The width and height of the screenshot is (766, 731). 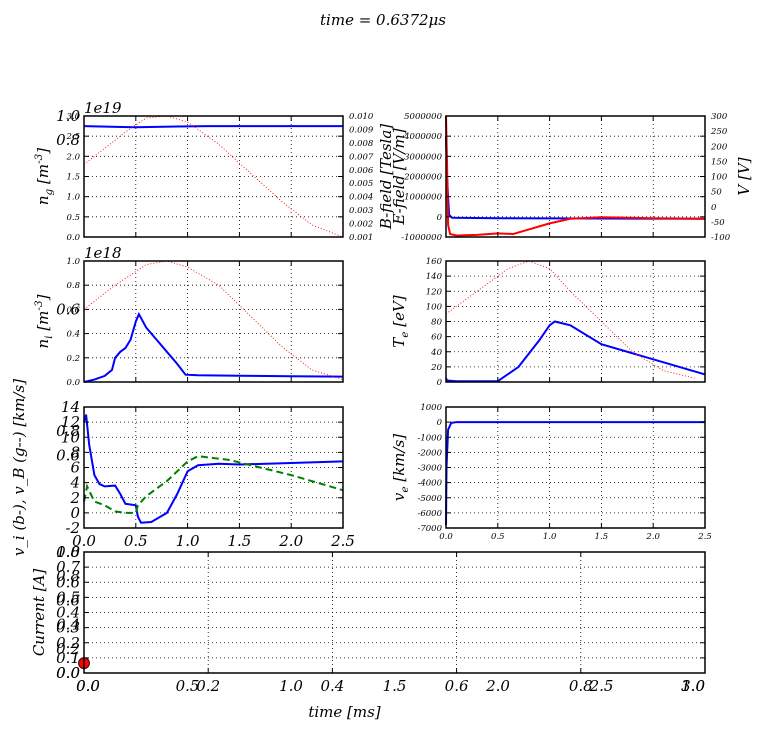 I want to click on y2tick-label: 0.001, so click(x=361, y=238).